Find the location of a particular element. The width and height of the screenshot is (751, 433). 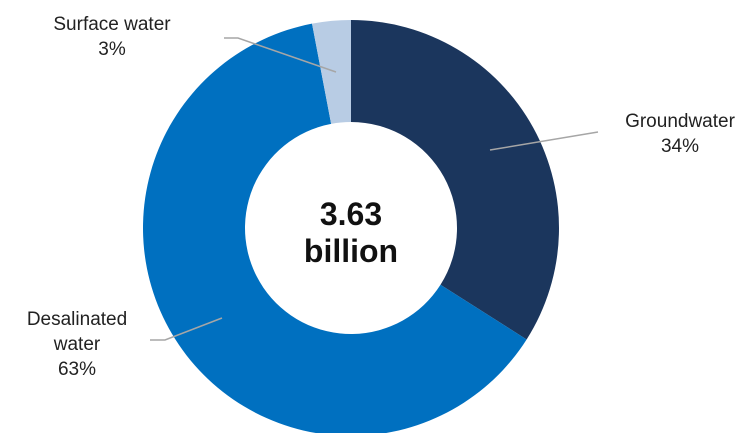

slice-label-groundwater-line-1: Groundwater is located at coordinates (680, 121).